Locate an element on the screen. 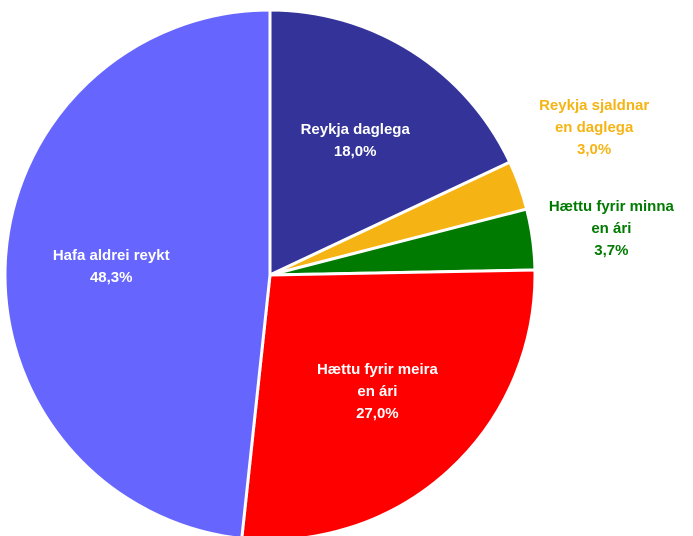  slice-name: Reykja sjaldnar en daglega is located at coordinates (594, 117).